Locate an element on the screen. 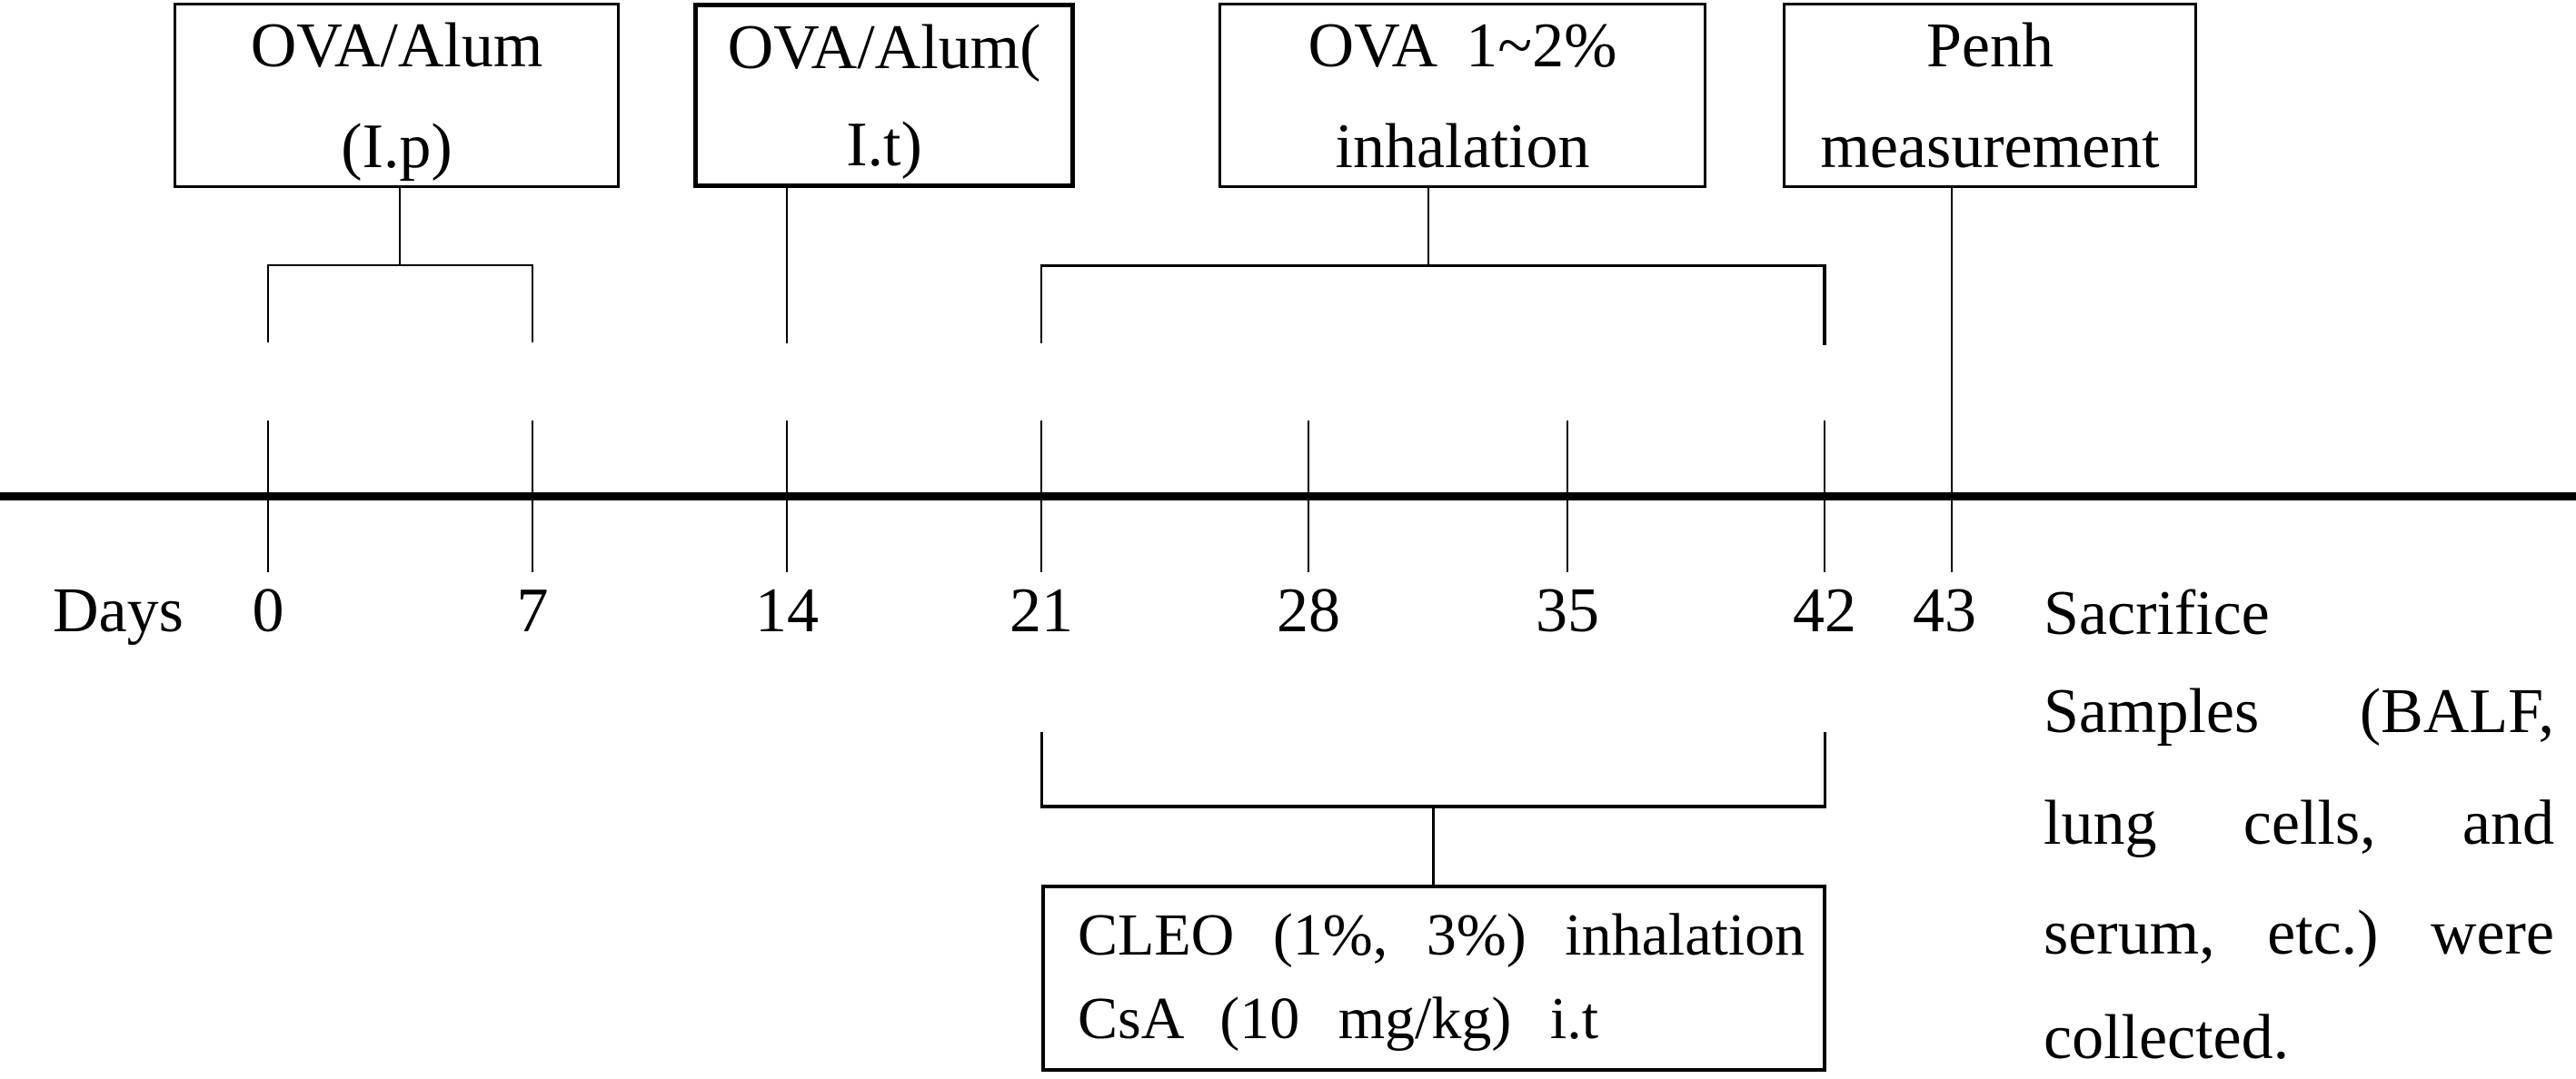 The height and width of the screenshot is (1079, 2576). tick-label-day-28: 28 is located at coordinates (1309, 611).